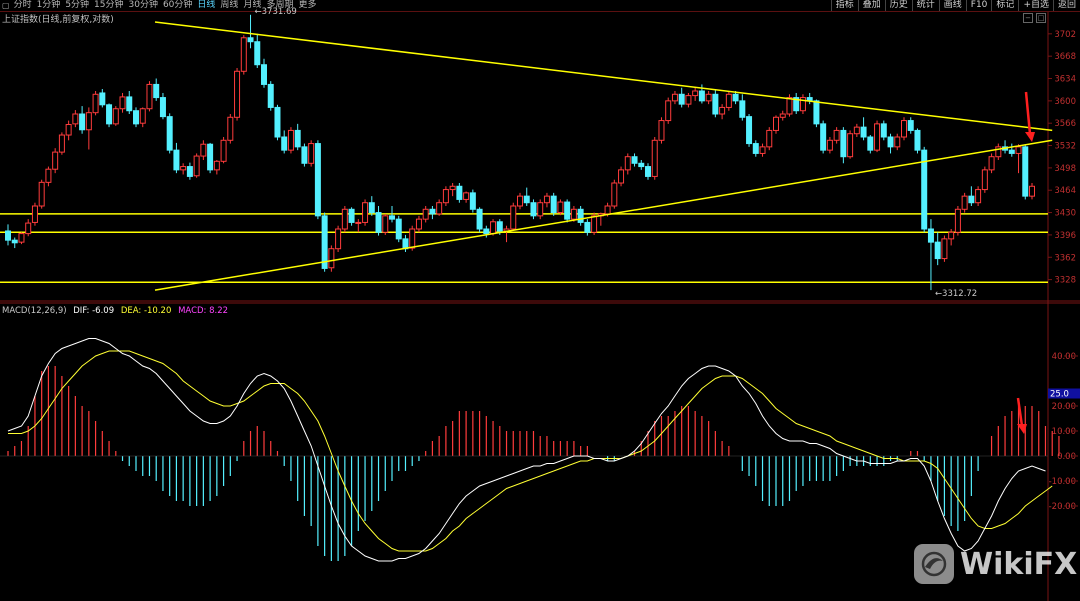 This screenshot has height=601, width=1080. I want to click on toolbar-button-0: 指标, so click(844, 5).